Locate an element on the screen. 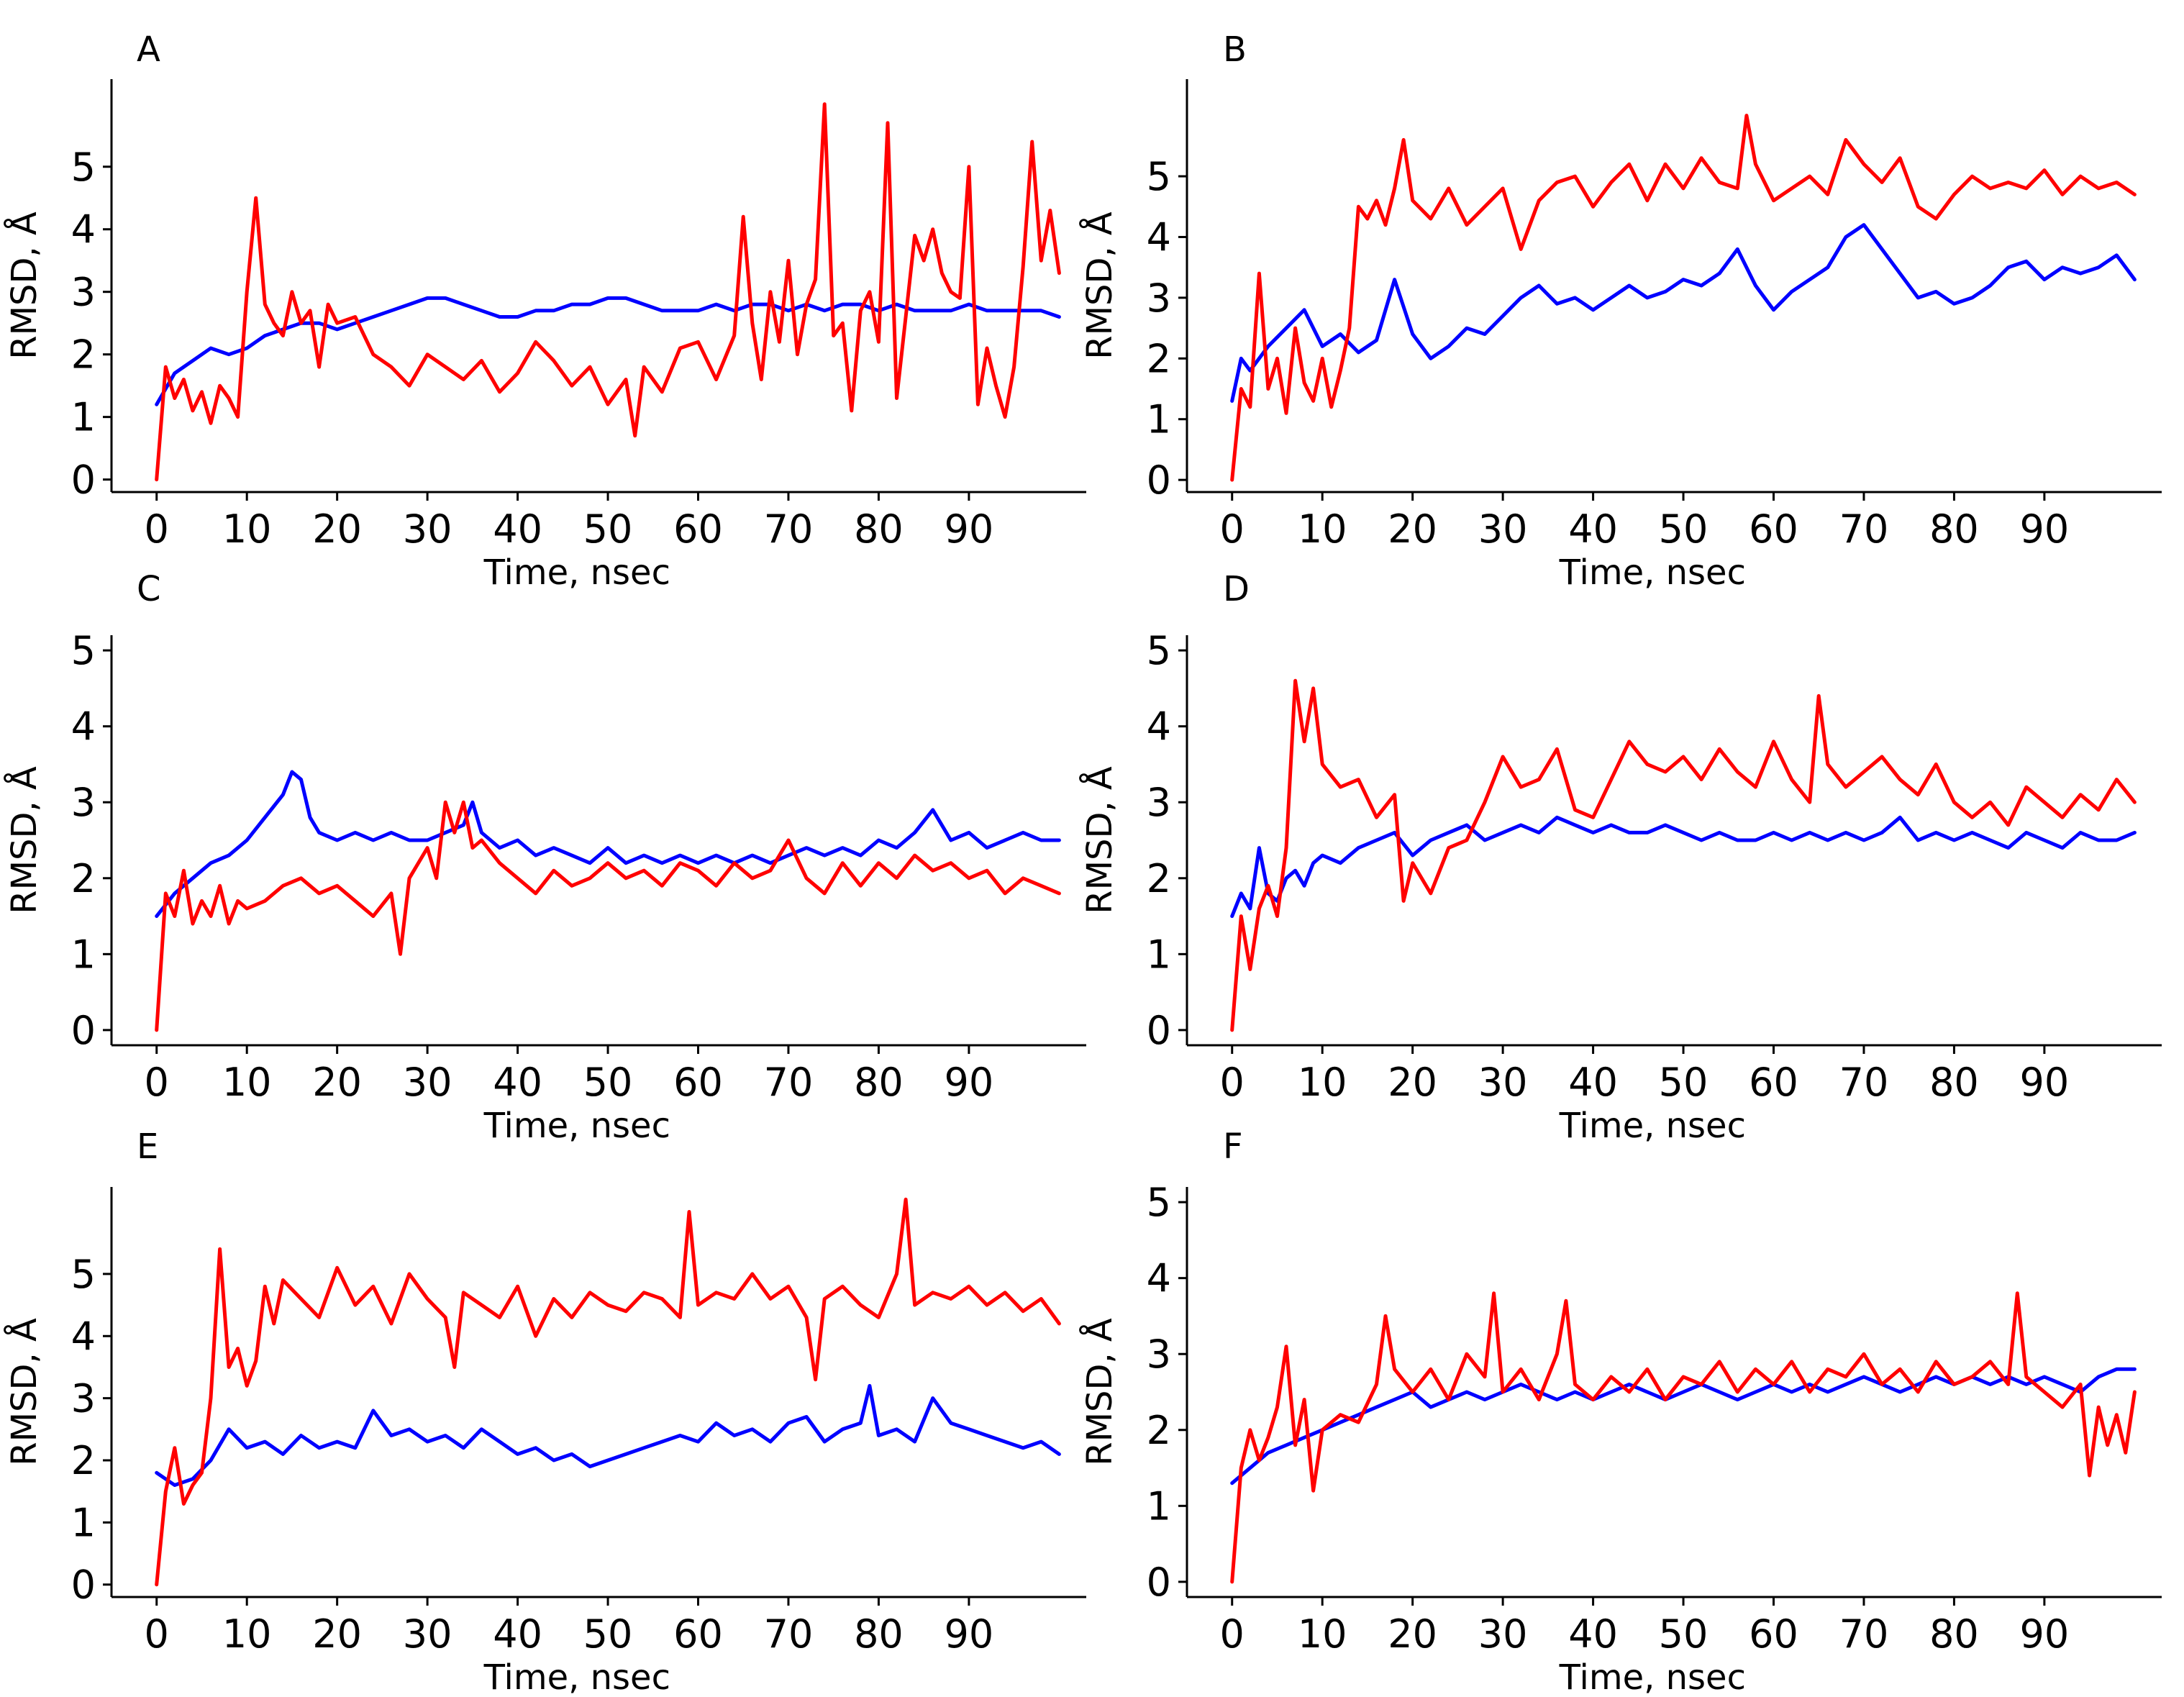  panel-label: B is located at coordinates (1235, 49).